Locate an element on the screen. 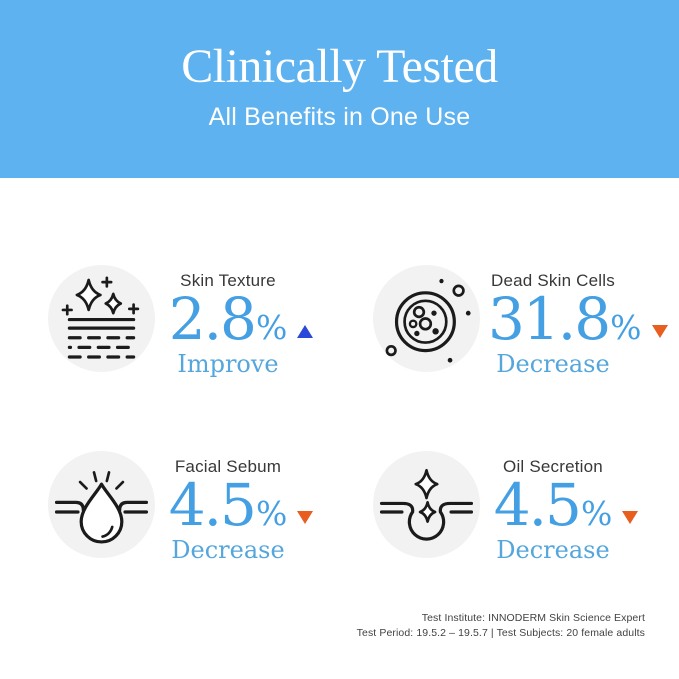  metric-direction-label: Improve is located at coordinates (228, 364).